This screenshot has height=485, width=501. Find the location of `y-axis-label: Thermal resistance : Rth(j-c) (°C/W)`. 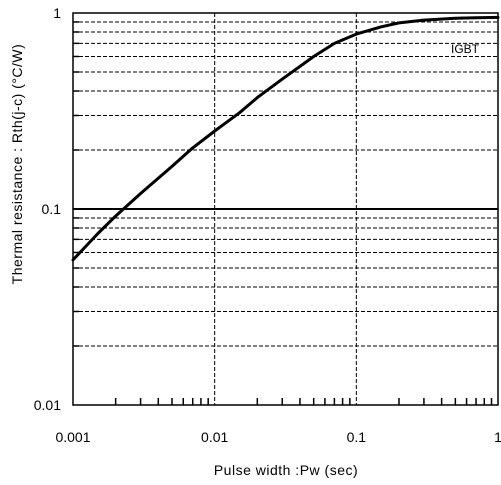

y-axis-label: Thermal resistance : Rth(j-c) (°C/W) is located at coordinates (17, 164).